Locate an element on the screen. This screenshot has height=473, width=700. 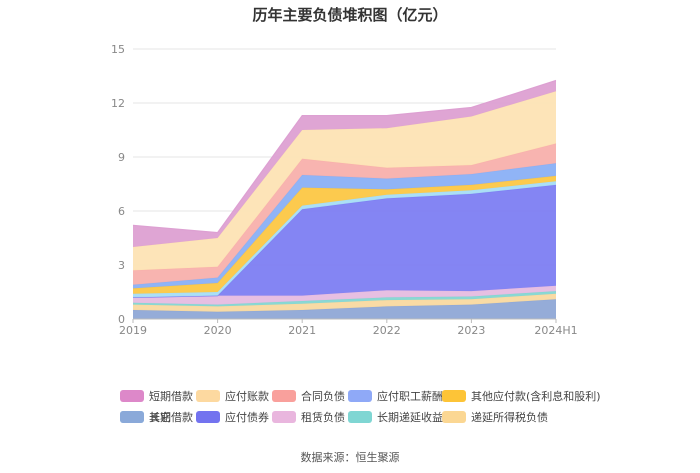
y-tick-label: 12 is located at coordinates (118, 103).